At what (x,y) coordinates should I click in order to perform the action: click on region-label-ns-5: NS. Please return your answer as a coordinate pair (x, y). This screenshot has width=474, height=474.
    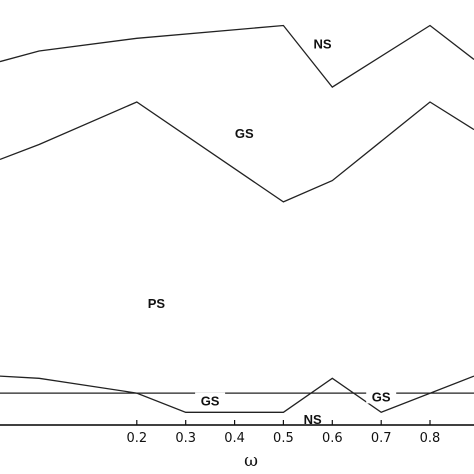
    Looking at the image, I should click on (313, 419).